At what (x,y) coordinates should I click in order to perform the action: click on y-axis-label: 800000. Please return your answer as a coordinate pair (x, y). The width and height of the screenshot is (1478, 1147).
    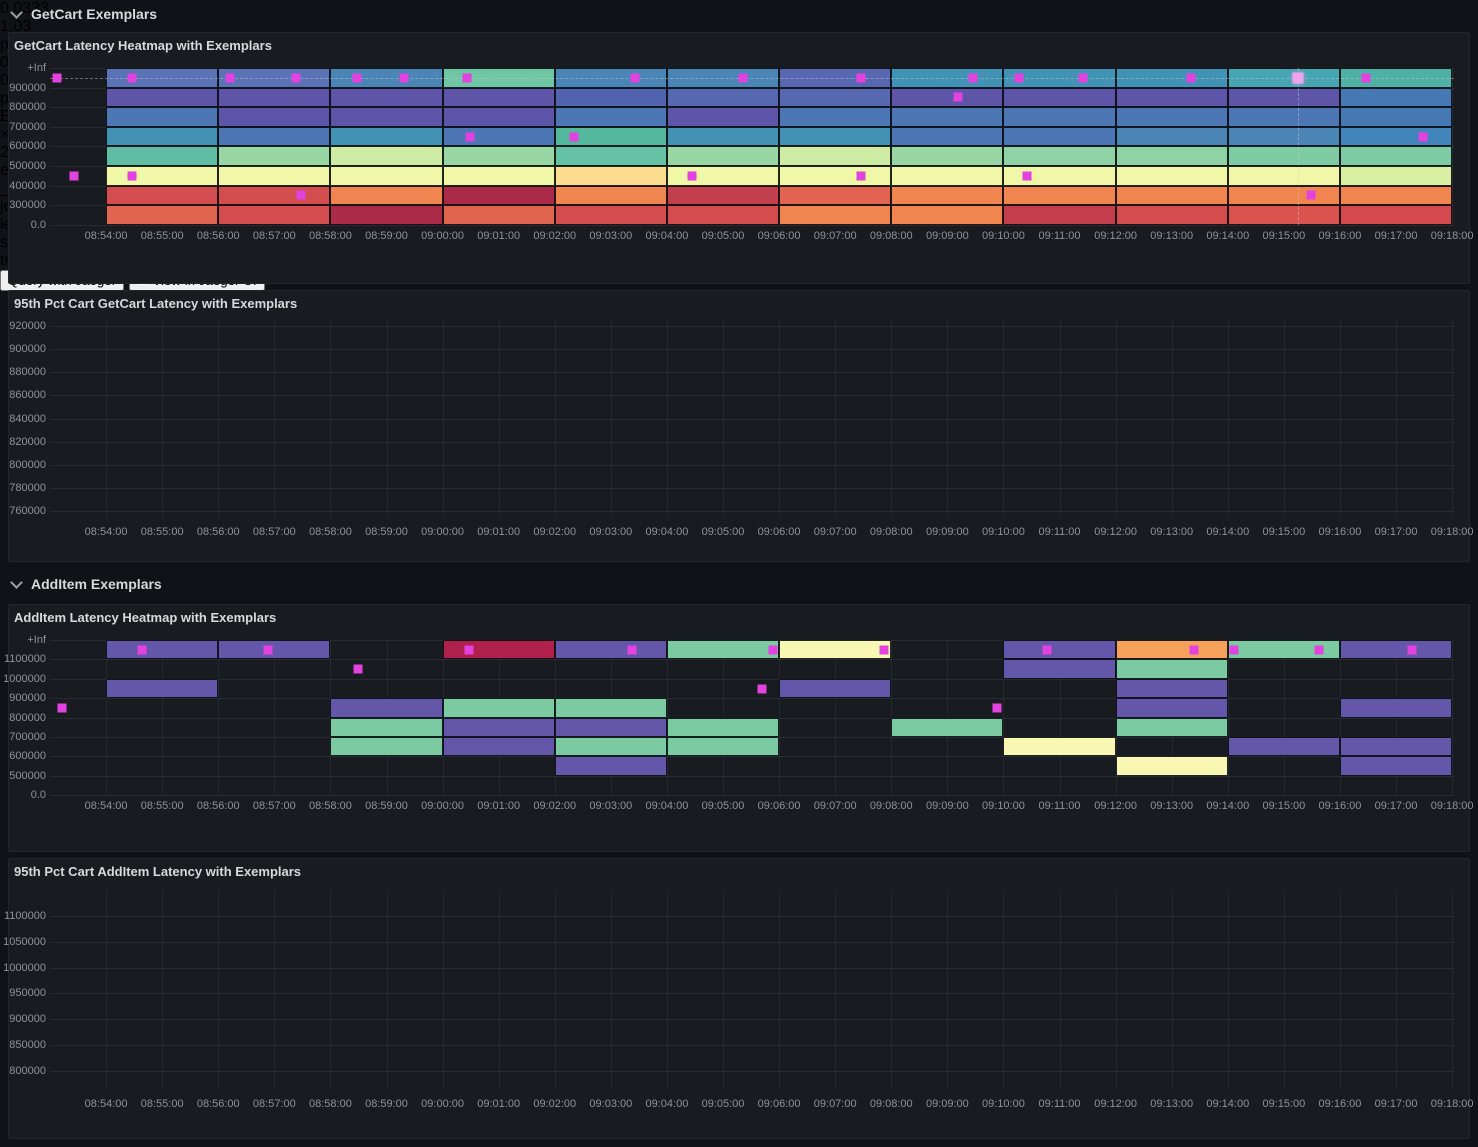
    Looking at the image, I should click on (27, 1070).